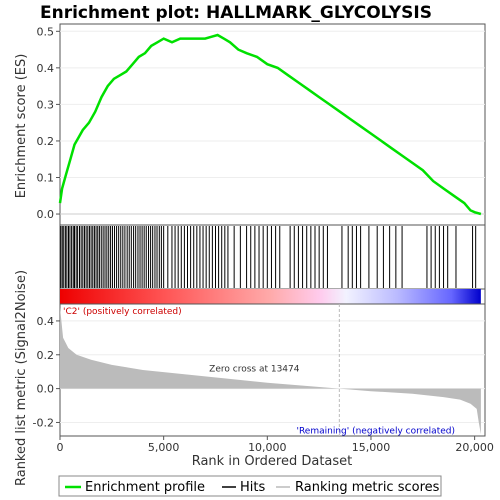 This screenshot has height=500, width=500. What do you see at coordinates (60, 447) in the screenshot?
I see `x-tick-label: 0` at bounding box center [60, 447].